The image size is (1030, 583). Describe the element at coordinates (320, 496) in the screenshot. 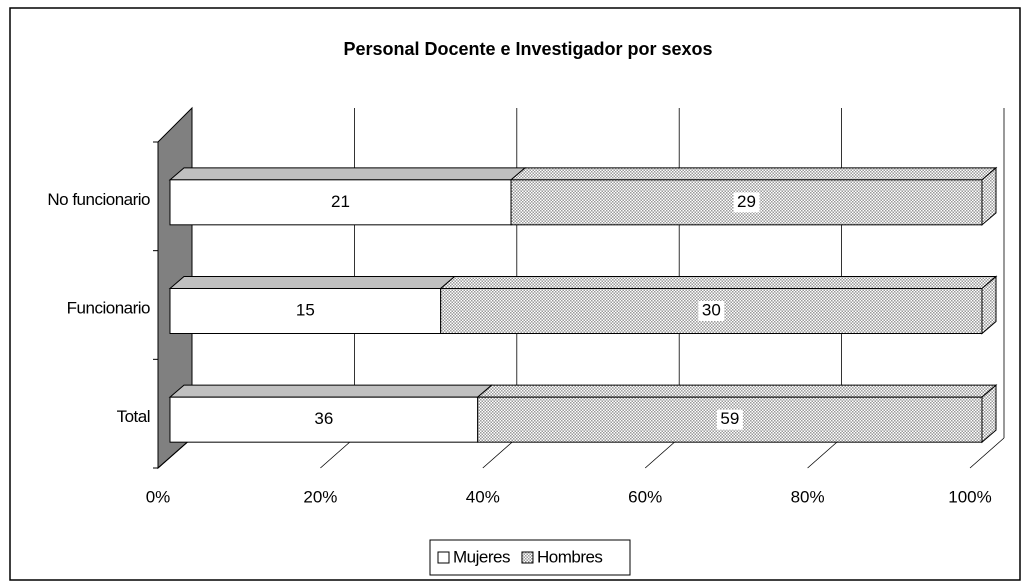

I see `x-tick-label: 20%` at that location.